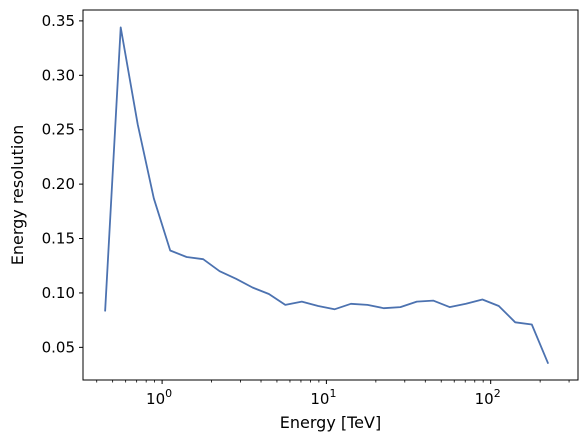 This screenshot has height=442, width=587. Describe the element at coordinates (58, 347) in the screenshot. I see `y-tick-label: 0.05` at that location.